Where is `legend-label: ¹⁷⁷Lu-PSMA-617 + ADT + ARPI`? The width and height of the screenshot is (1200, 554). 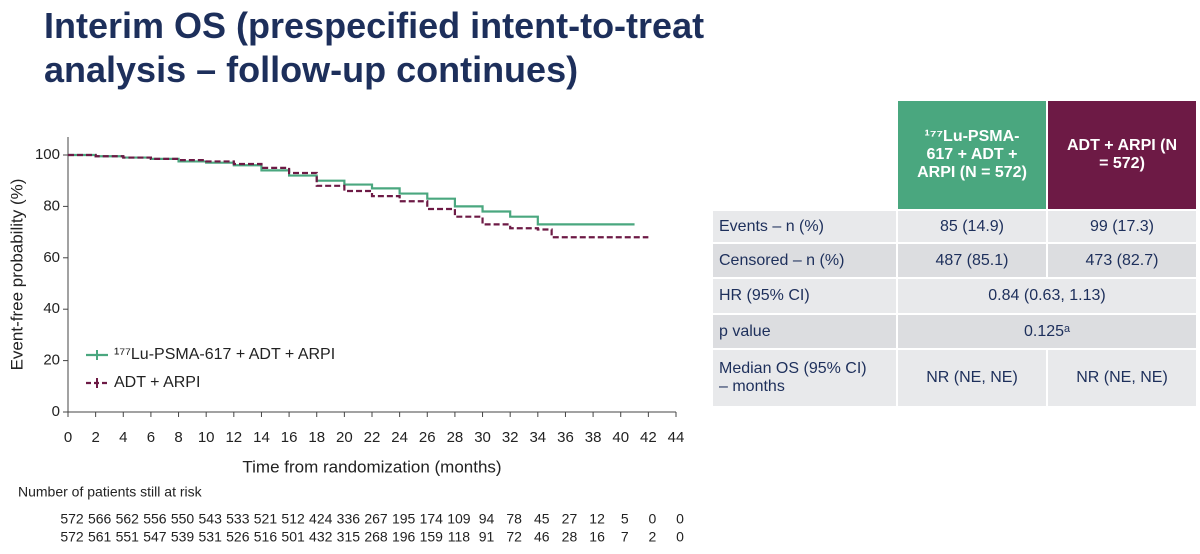 legend-label: ¹⁷⁷Lu-PSMA-617 + ADT + ARPI is located at coordinates (224, 354).